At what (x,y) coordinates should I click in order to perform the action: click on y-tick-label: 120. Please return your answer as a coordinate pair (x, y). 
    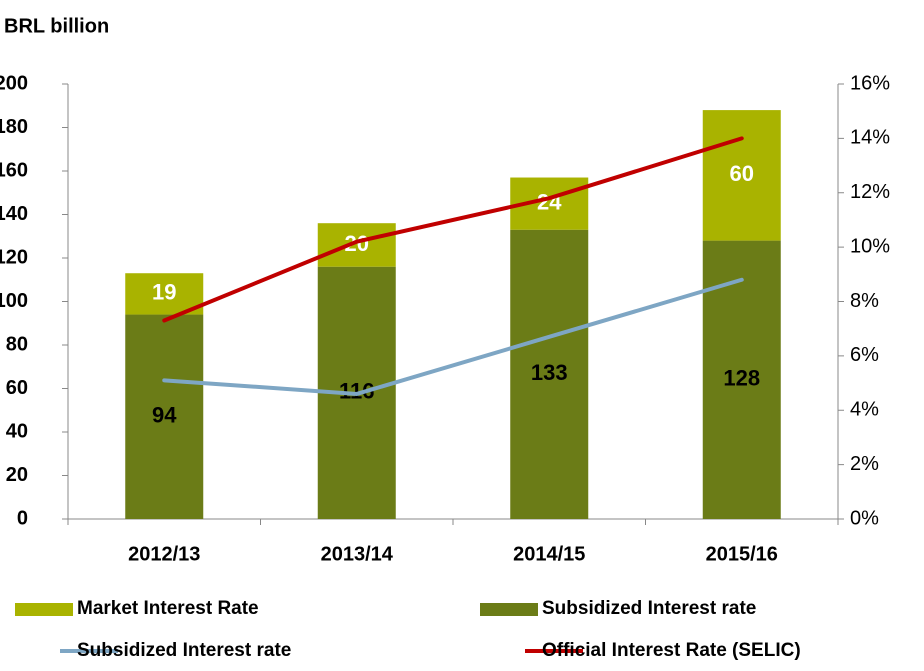
    Looking at the image, I should click on (14, 257).